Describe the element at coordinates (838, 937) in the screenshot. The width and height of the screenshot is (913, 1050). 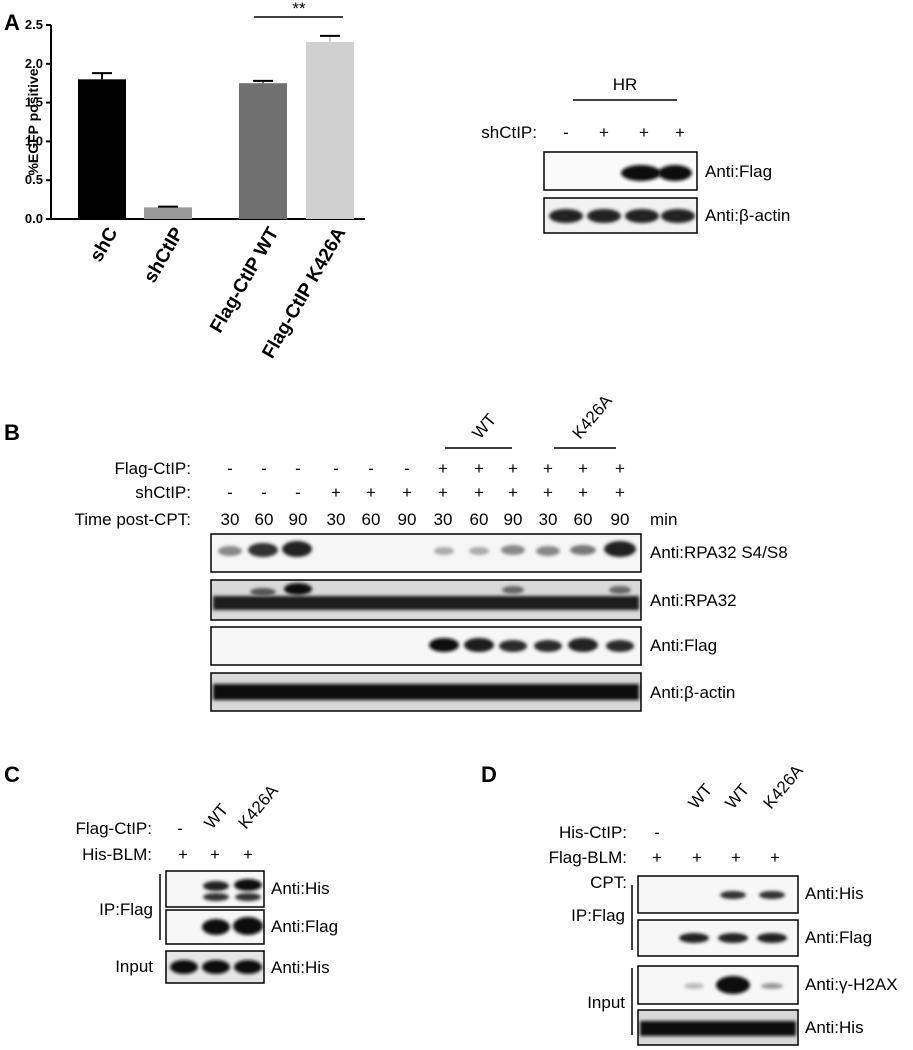
I see `d-band-label-flag-ip: Anti:Flag` at that location.